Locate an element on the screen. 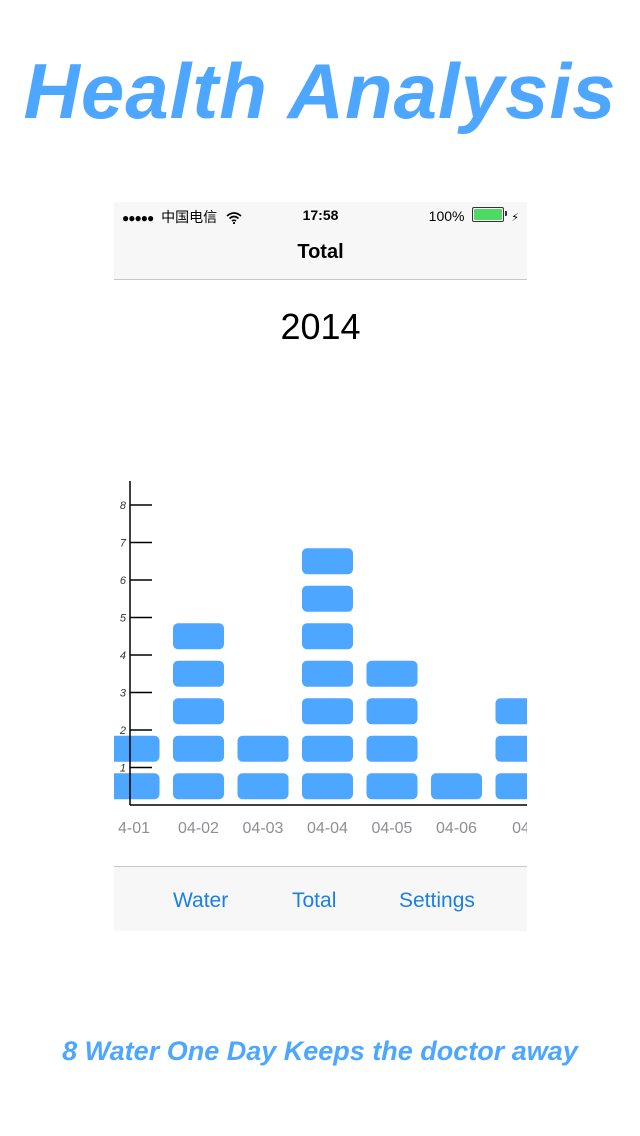 This screenshot has height=1136, width=640. x-tick-label-04-07: 04 is located at coordinates (519, 828).